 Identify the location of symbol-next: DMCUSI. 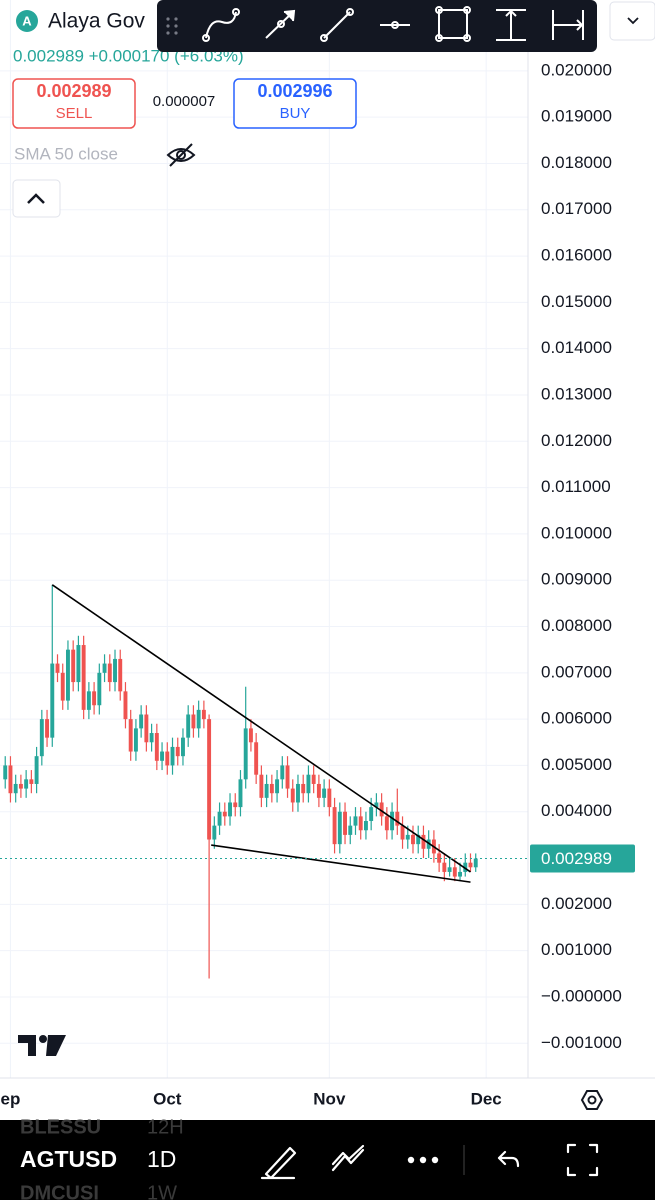
(59, 1191).